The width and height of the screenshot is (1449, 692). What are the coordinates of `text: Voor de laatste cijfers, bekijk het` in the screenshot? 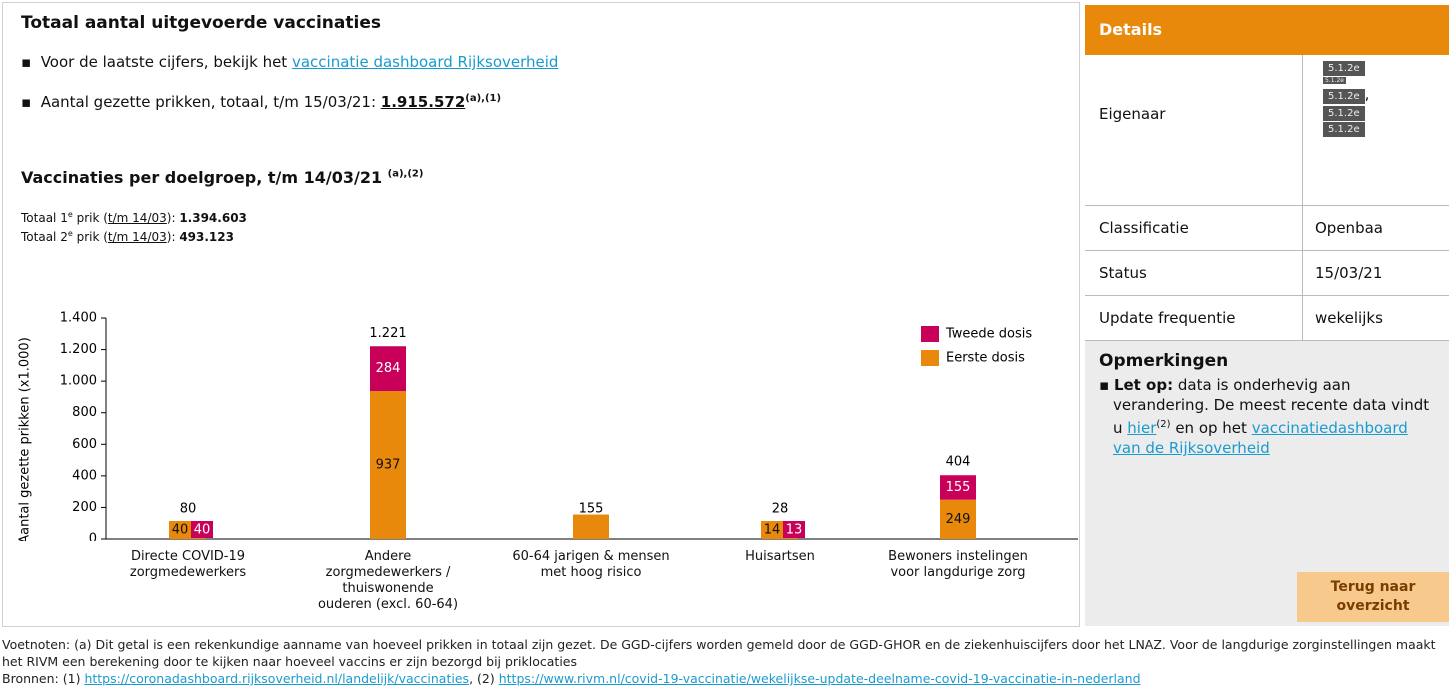 It's located at (164, 62).